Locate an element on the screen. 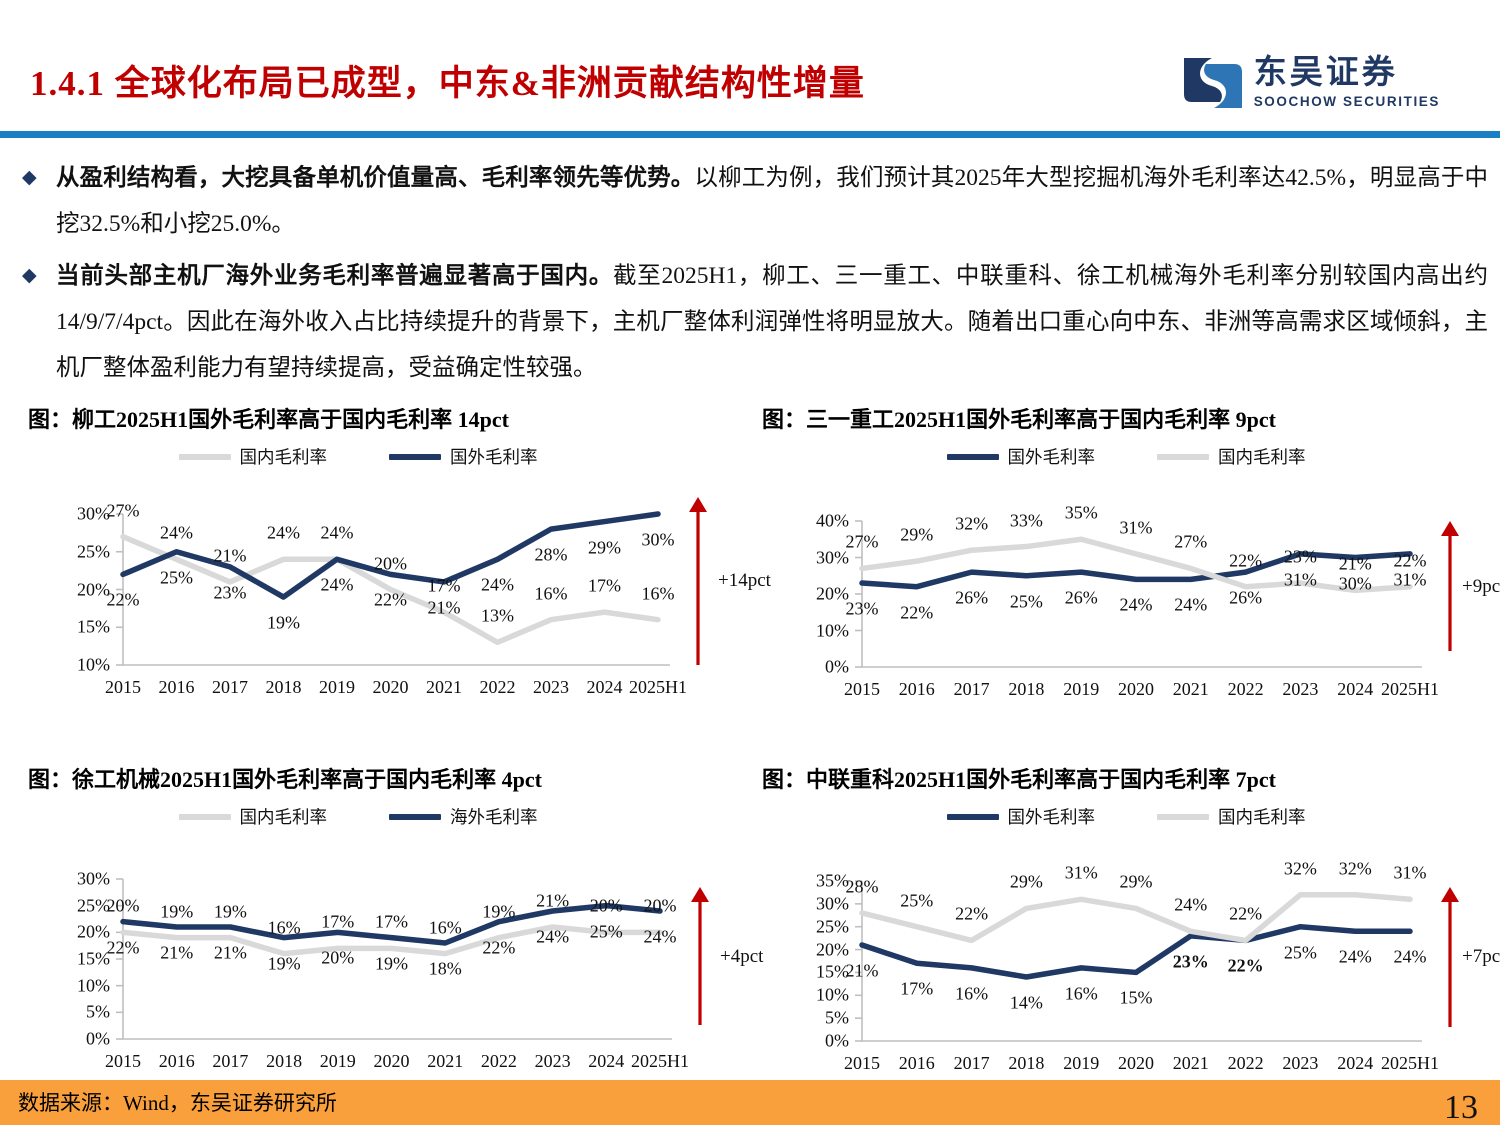 The image size is (1500, 1127). data-point-label: 26% is located at coordinates (1081, 597).